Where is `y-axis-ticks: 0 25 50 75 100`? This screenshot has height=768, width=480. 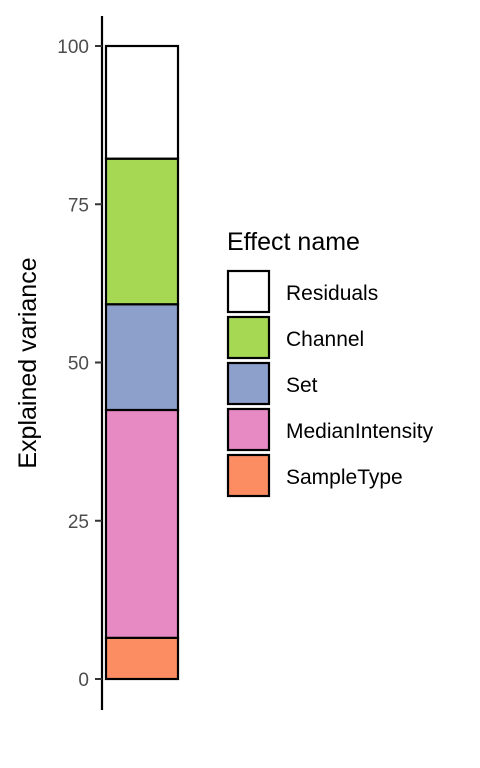 y-axis-ticks: 0 25 50 75 100 is located at coordinates (79, 364).